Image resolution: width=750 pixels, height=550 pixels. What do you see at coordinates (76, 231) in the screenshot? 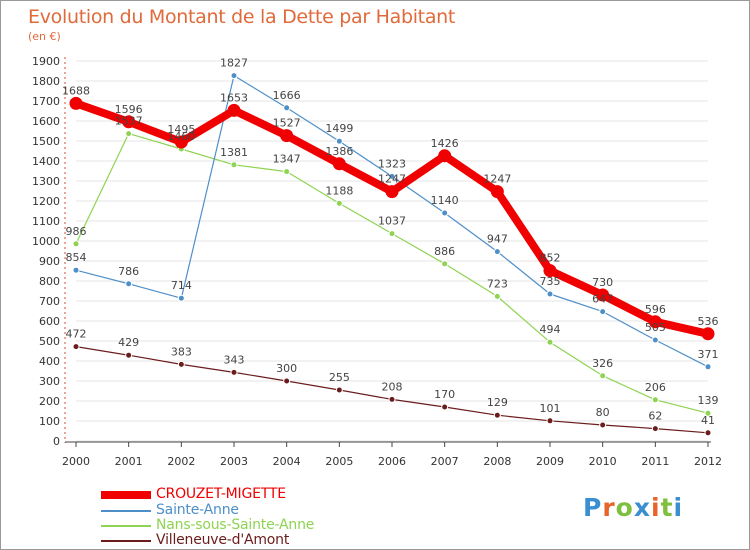
I see `data-label: 986` at bounding box center [76, 231].